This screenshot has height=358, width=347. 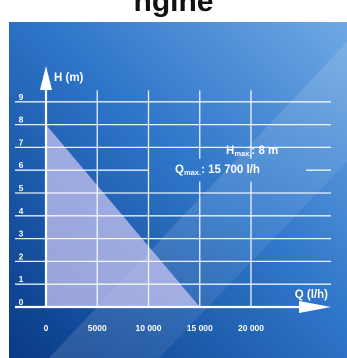 What do you see at coordinates (315, 307) in the screenshot?
I see `x-axis-arrow` at bounding box center [315, 307].